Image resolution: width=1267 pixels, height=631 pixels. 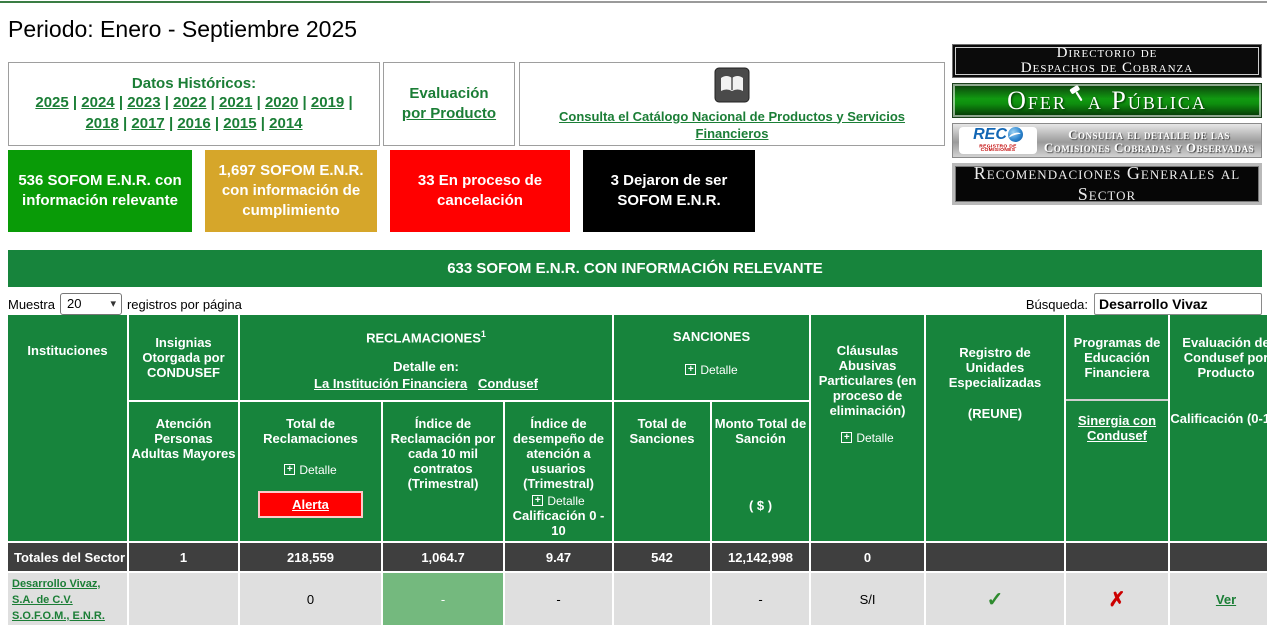 I want to click on totals-label: Totales del Sector, so click(x=67, y=557).